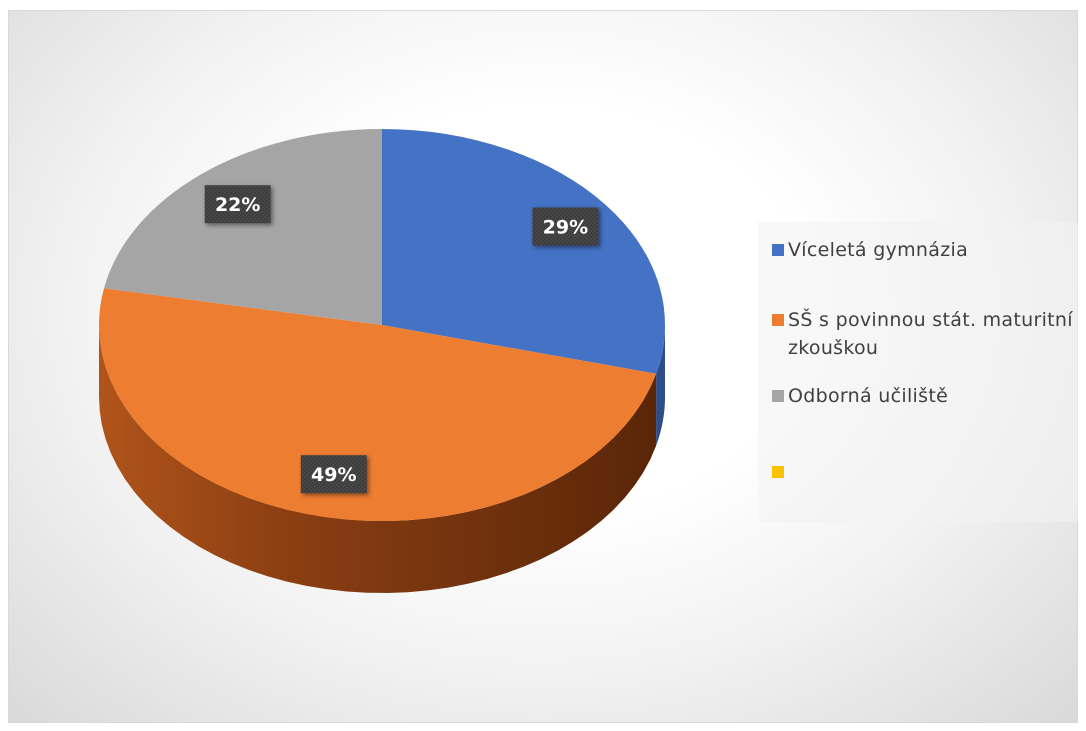 This screenshot has height=731, width=1086. I want to click on legend-swatch-gymnazia, so click(778, 250).